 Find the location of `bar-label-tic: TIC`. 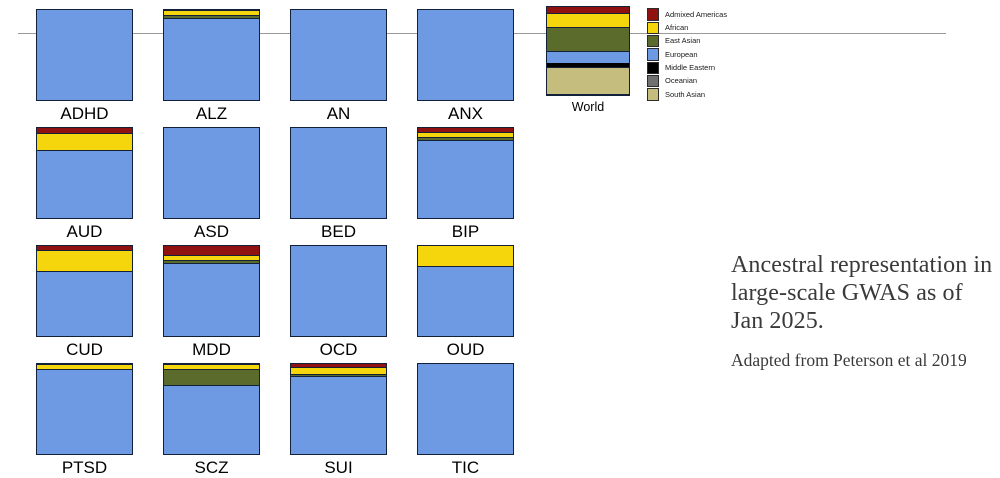

bar-label-tic: TIC is located at coordinates (465, 467).